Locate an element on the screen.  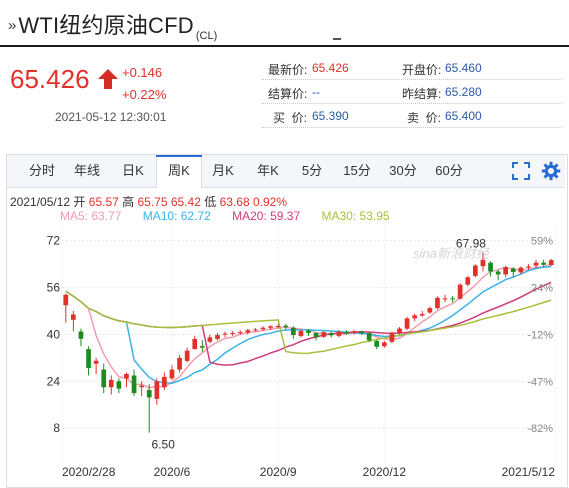
y-tick-label: 24 is located at coordinates (54, 381).